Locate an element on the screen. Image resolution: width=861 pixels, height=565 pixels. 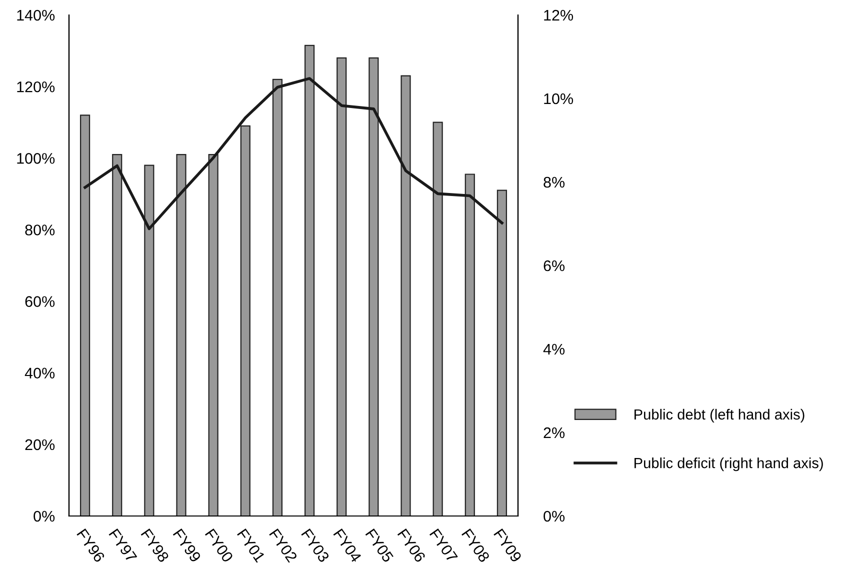
y-tick-label: 100% is located at coordinates (36, 158).